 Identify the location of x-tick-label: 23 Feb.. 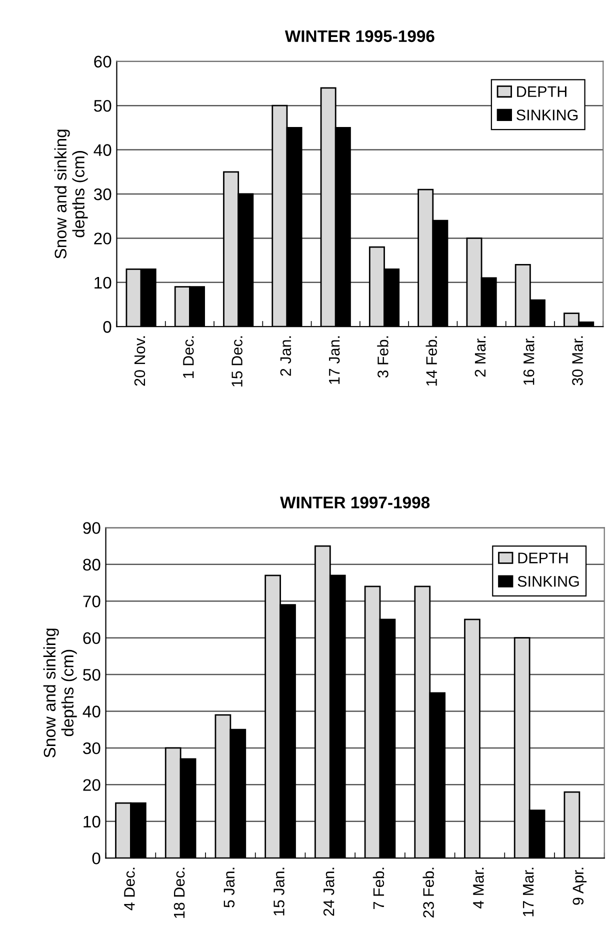
(428, 893).